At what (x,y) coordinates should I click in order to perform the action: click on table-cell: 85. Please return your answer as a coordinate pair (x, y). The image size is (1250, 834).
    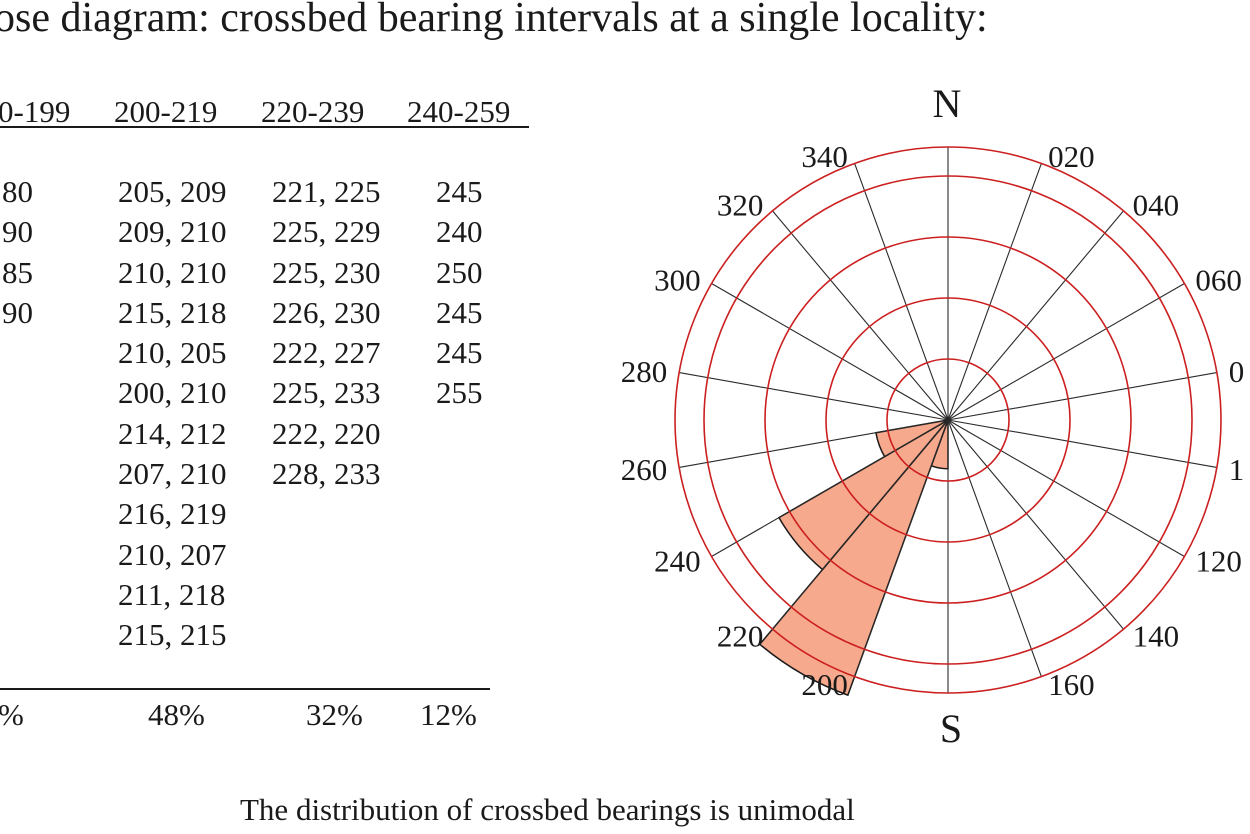
    Looking at the image, I should click on (17, 272).